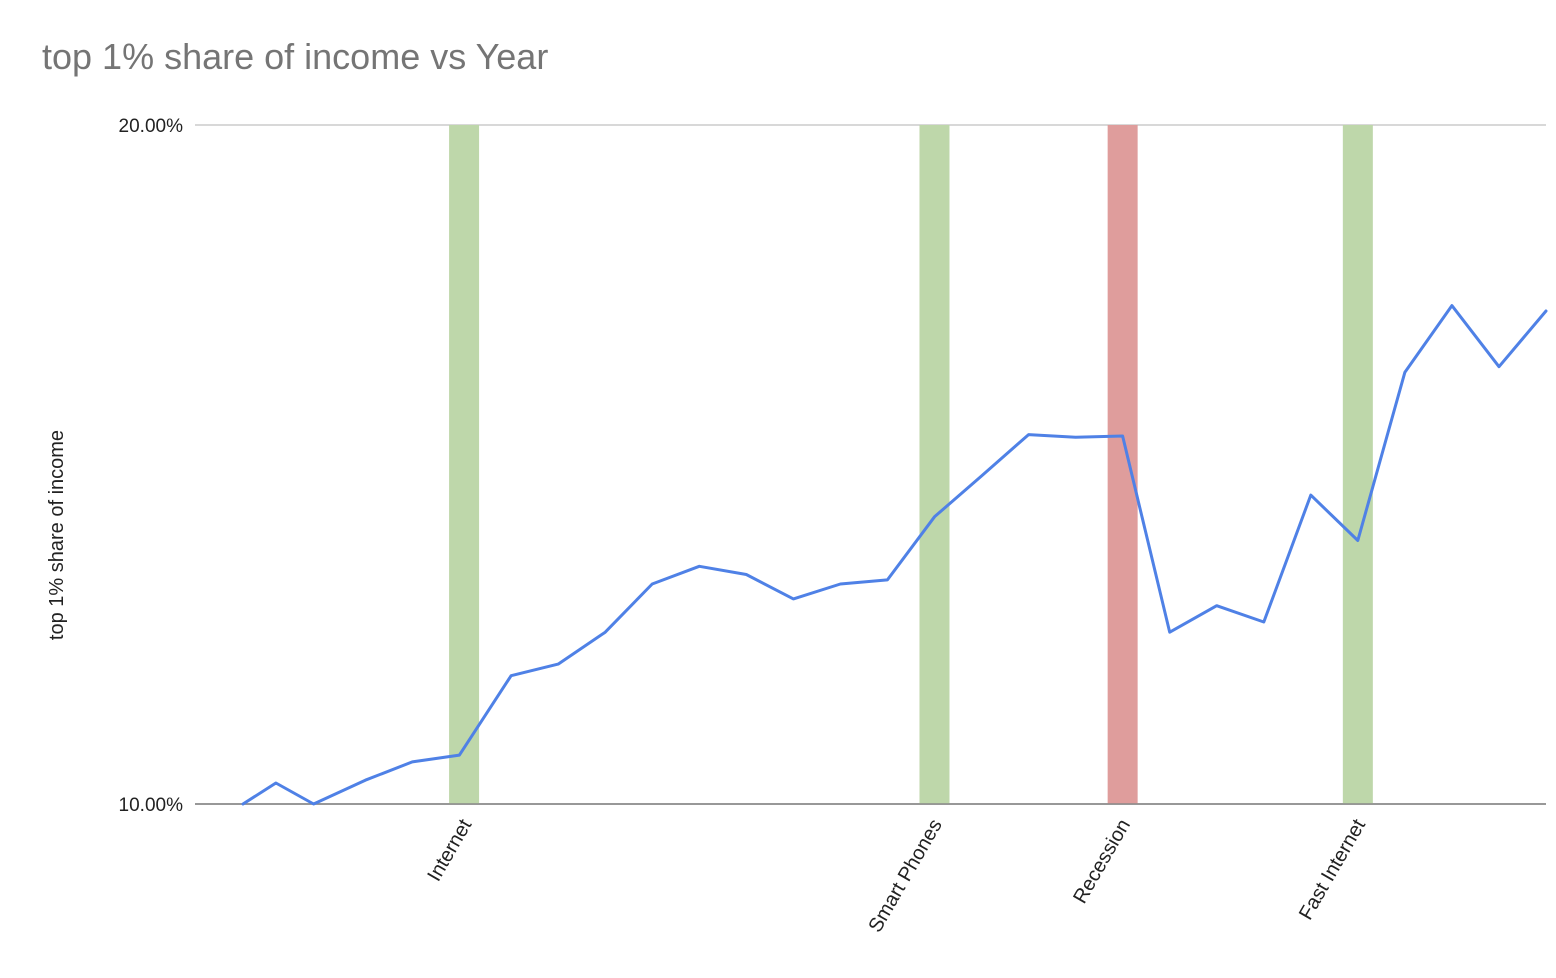 The height and width of the screenshot is (978, 1556). What do you see at coordinates (151, 126) in the screenshot?
I see `y-tick-label: 20.00%` at bounding box center [151, 126].